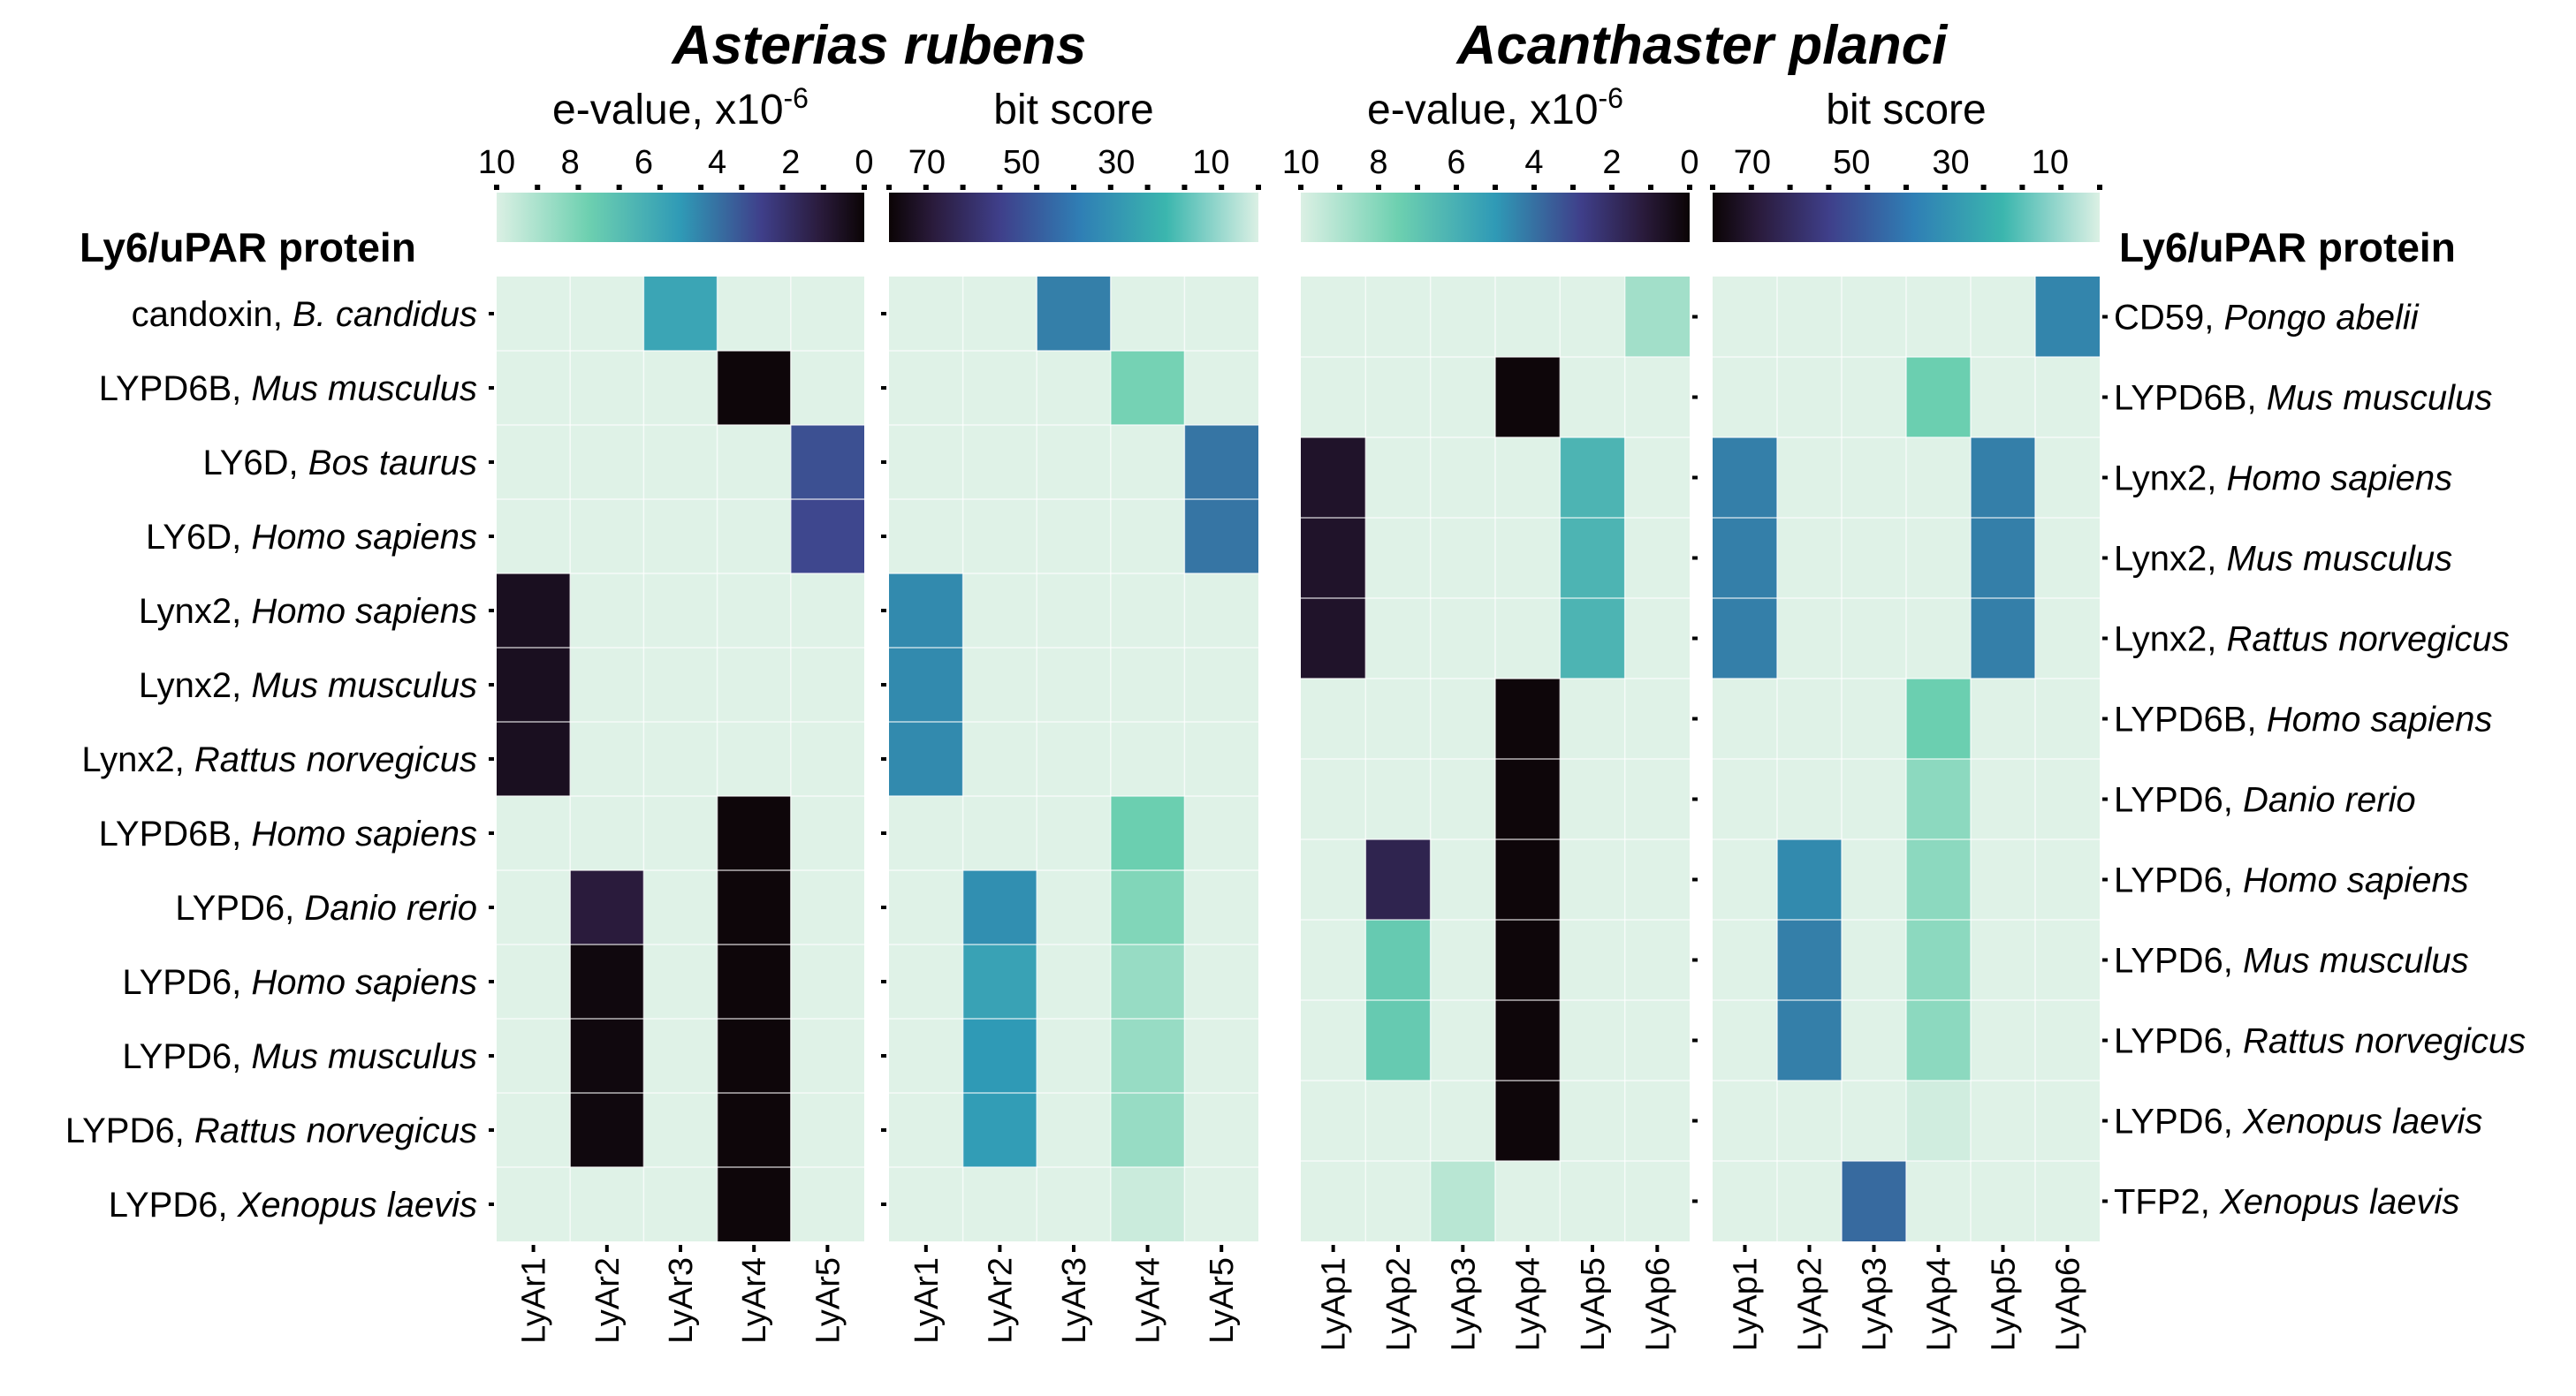 Image resolution: width=2576 pixels, height=1396 pixels. Describe the element at coordinates (2283, 478) in the screenshot. I see `row-label: Lynx2, Homo sapiens` at that location.